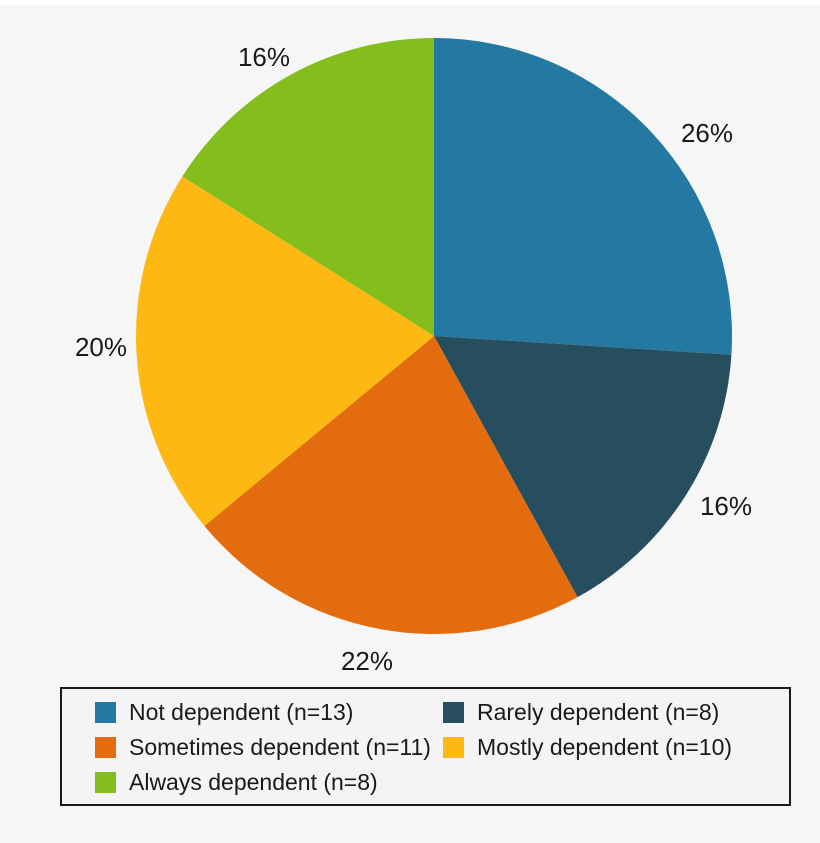 This screenshot has height=843, width=820. I want to click on pie-slice-always-dependent, so click(308, 187).